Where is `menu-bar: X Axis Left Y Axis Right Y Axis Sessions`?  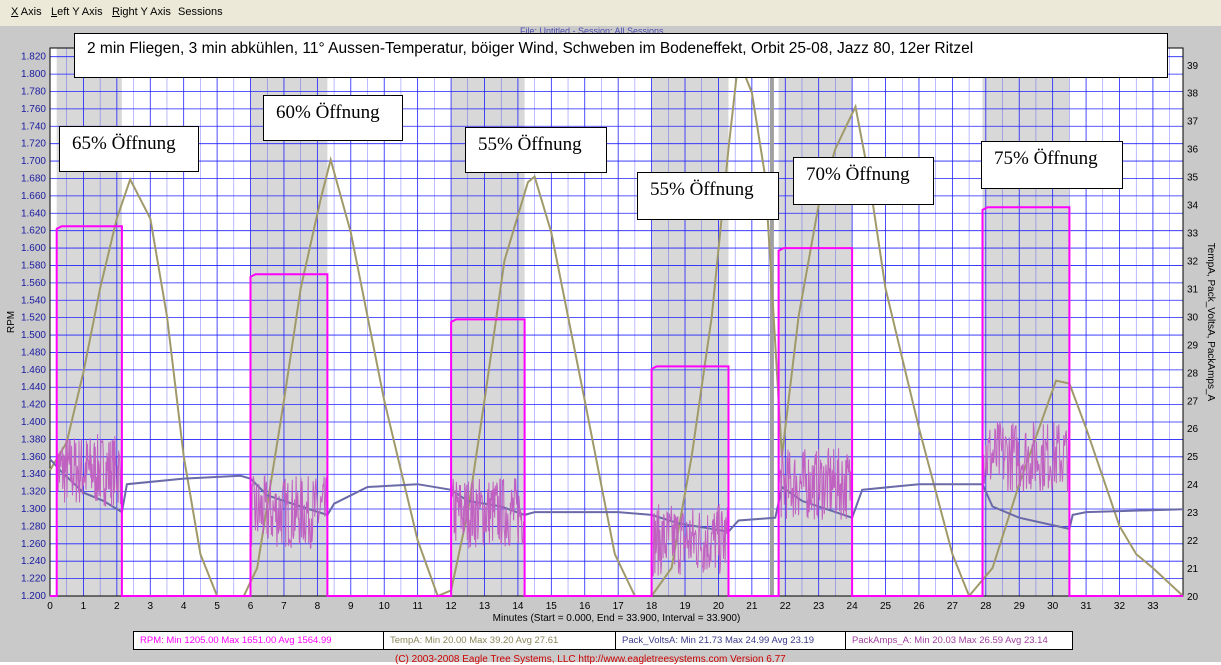
menu-bar: X Axis Left Y Axis Right Y Axis Sessions is located at coordinates (610, 13).